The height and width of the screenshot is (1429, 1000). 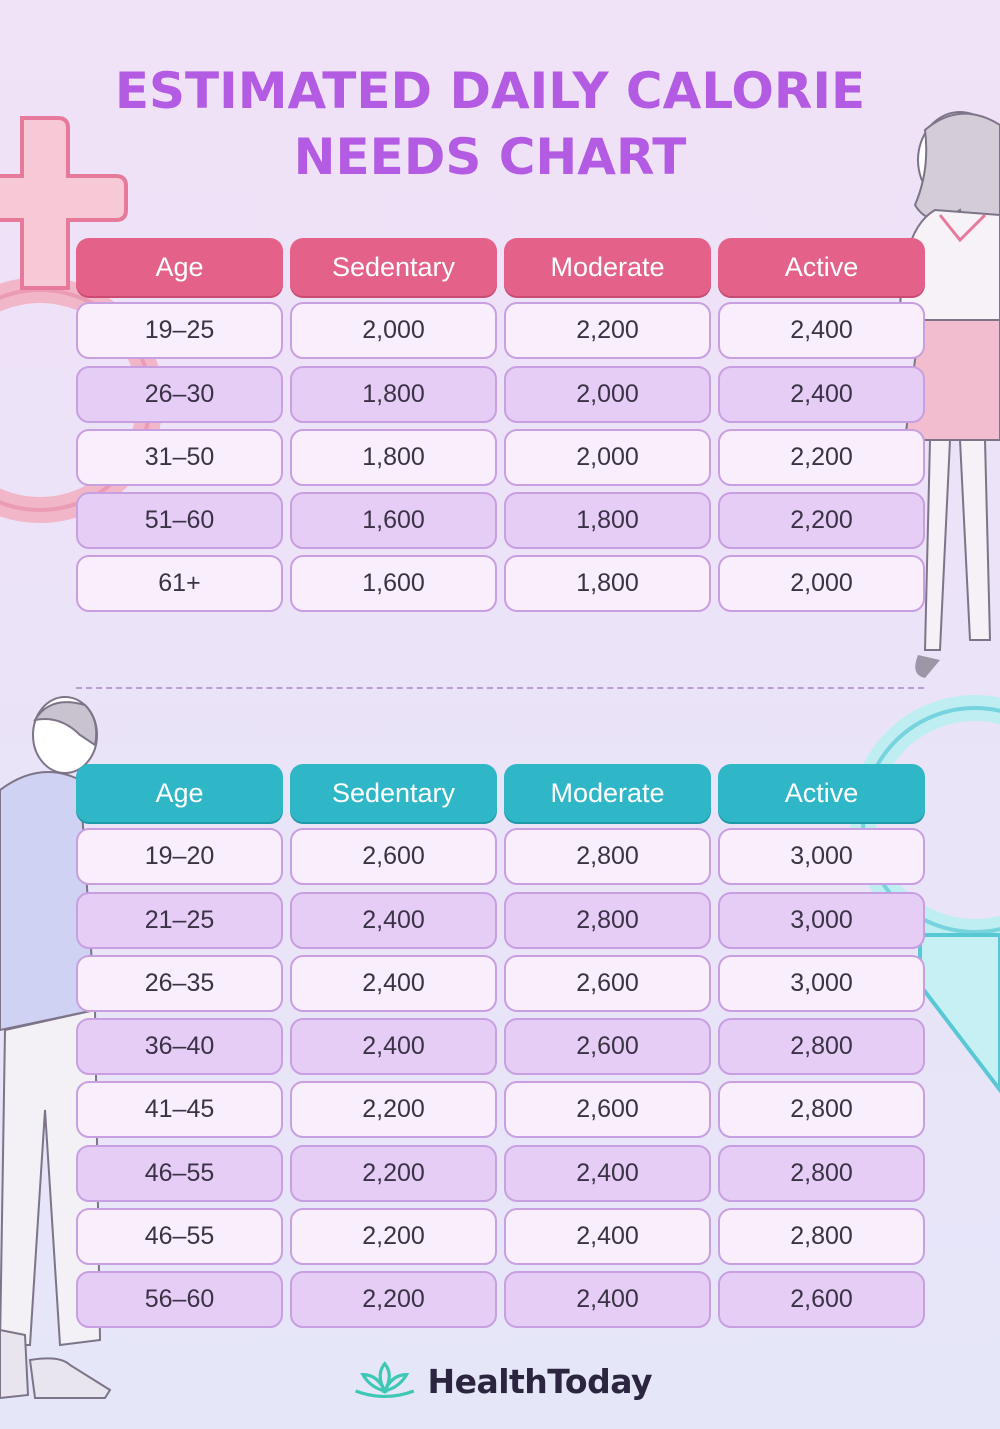 What do you see at coordinates (490, 124) in the screenshot?
I see `page-title: ESTIMATED DAILY CALORIE NEEDS CHART` at bounding box center [490, 124].